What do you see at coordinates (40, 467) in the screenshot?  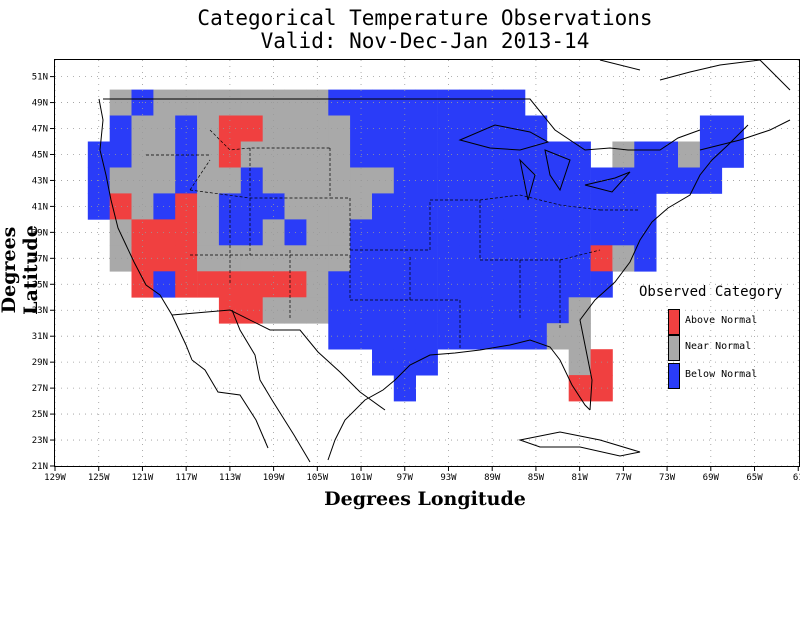 I see `y-tick-label: 21N` at bounding box center [40, 467].